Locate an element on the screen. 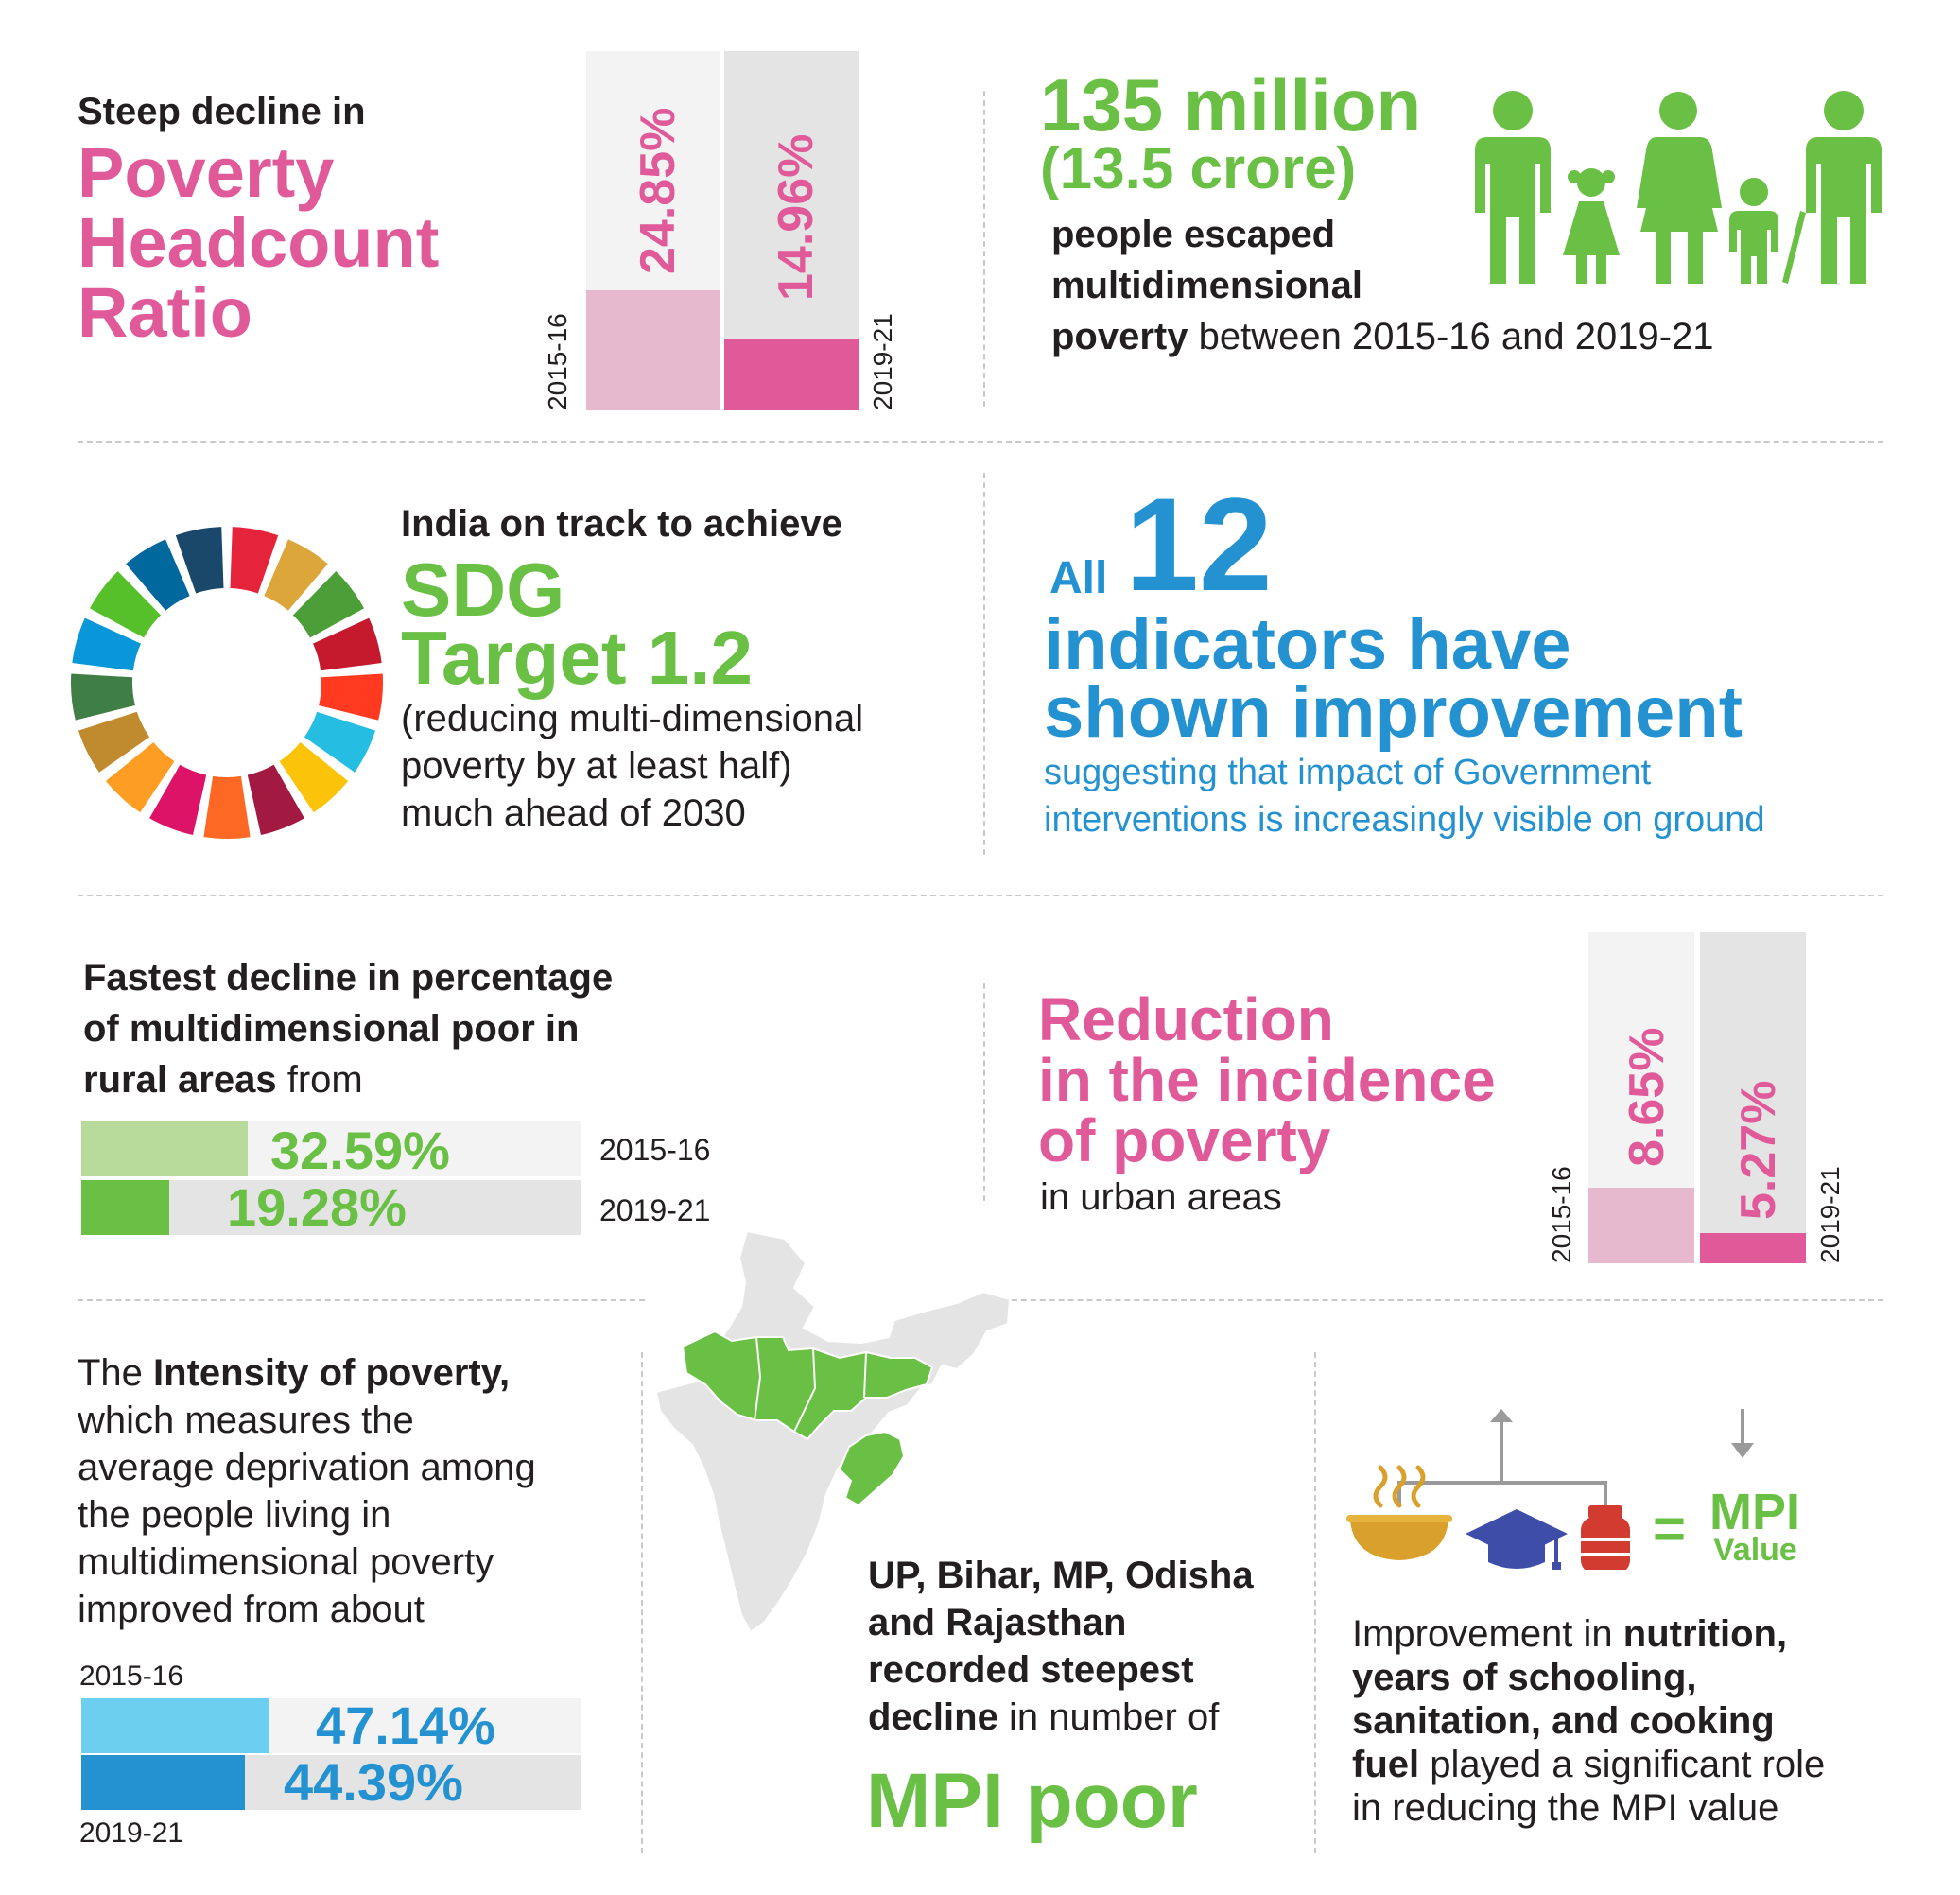  rural-line1: Fastest decline in percentage is located at coordinates (348, 978).